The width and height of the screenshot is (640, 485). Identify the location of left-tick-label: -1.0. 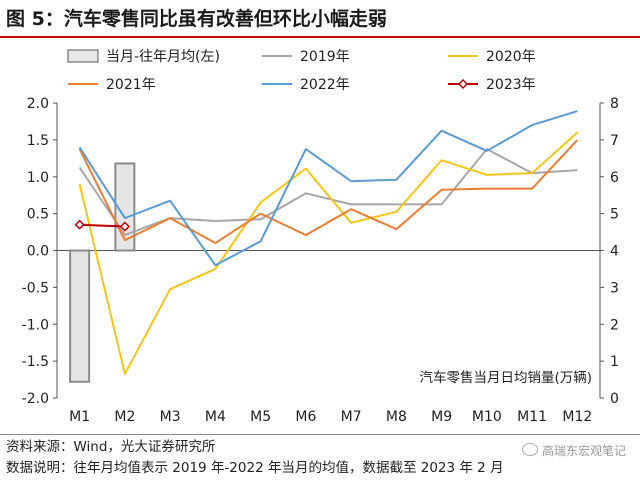
(35, 325).